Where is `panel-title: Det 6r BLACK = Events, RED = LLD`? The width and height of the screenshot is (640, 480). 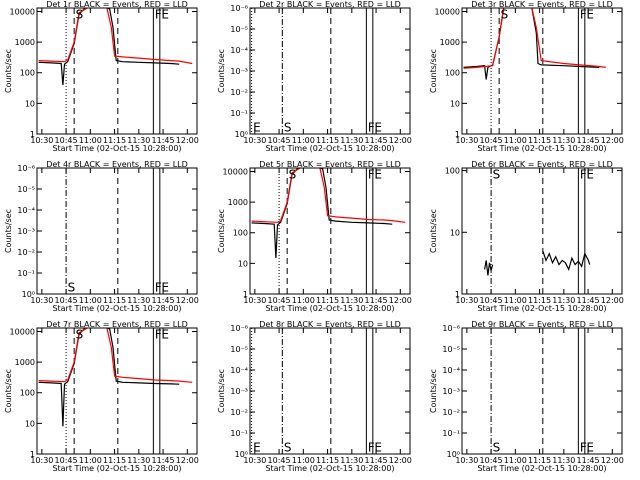 panel-title: Det 6r BLACK = Events, RED = LLD is located at coordinates (542, 164).